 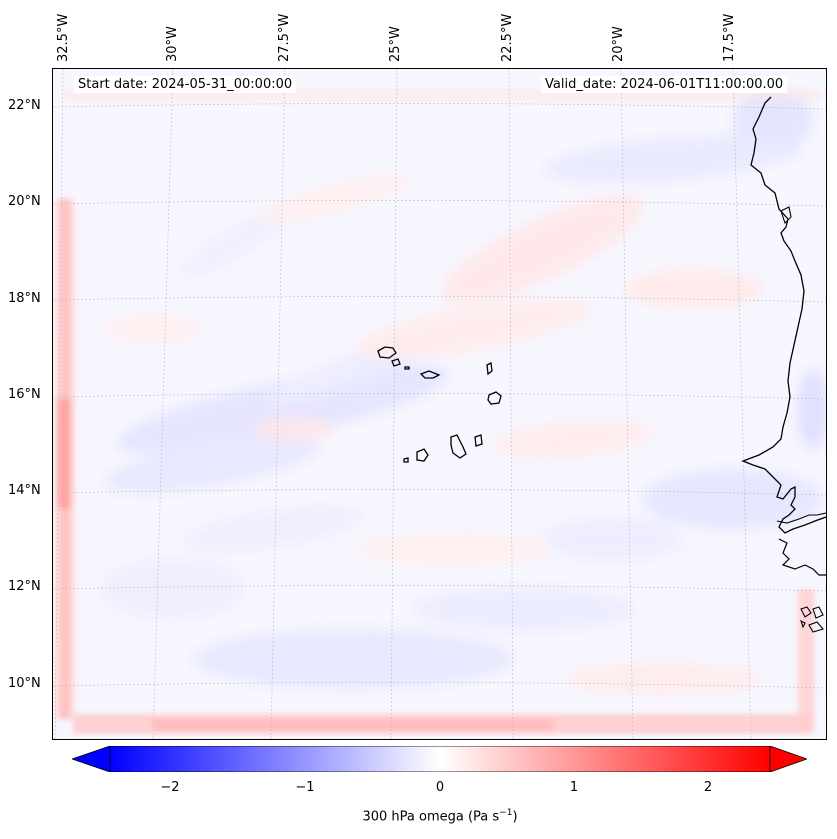 I want to click on west-africa-coastline, so click(x=783, y=315).